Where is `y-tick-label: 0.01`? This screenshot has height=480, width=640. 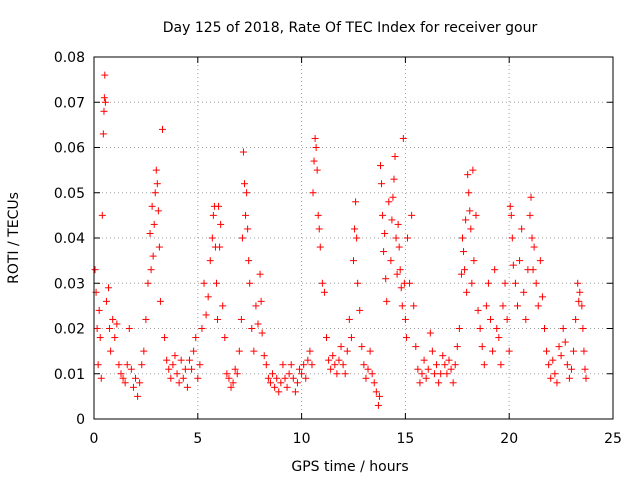
y-tick-label: 0.01 is located at coordinates (69, 375).